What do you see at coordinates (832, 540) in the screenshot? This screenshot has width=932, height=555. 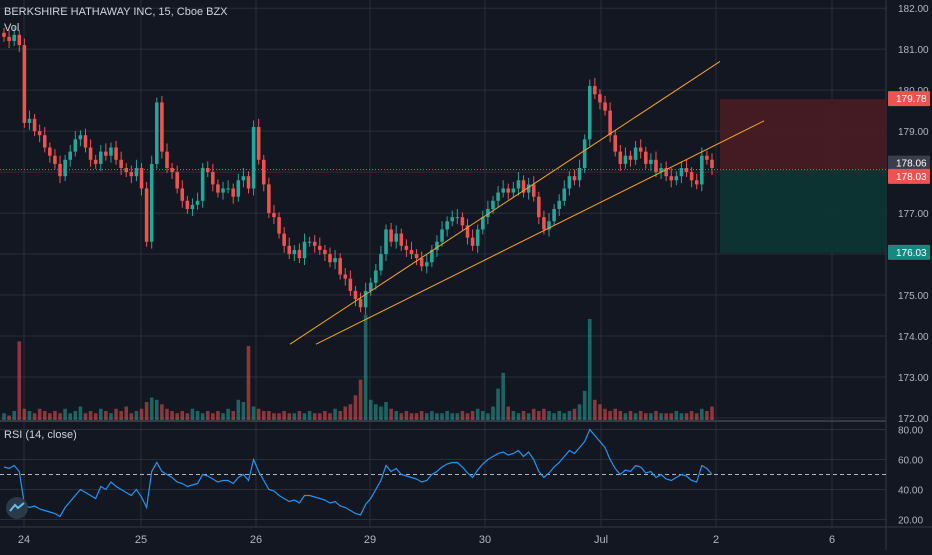 I see `time-tick-label: 6` at bounding box center [832, 540].